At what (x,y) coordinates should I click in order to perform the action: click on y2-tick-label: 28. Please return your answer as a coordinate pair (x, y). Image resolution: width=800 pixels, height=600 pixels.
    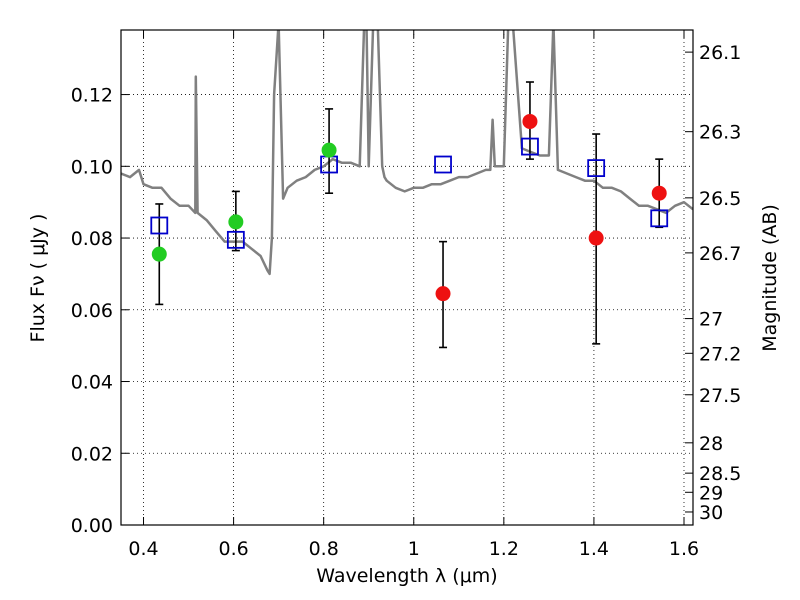
    Looking at the image, I should click on (711, 444).